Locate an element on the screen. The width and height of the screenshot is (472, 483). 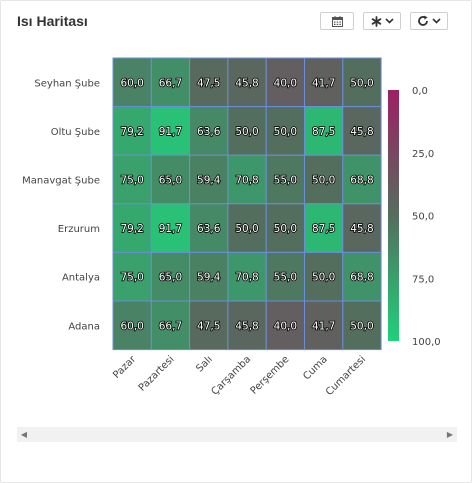
cell-value-label: 79,2 is located at coordinates (131, 132).